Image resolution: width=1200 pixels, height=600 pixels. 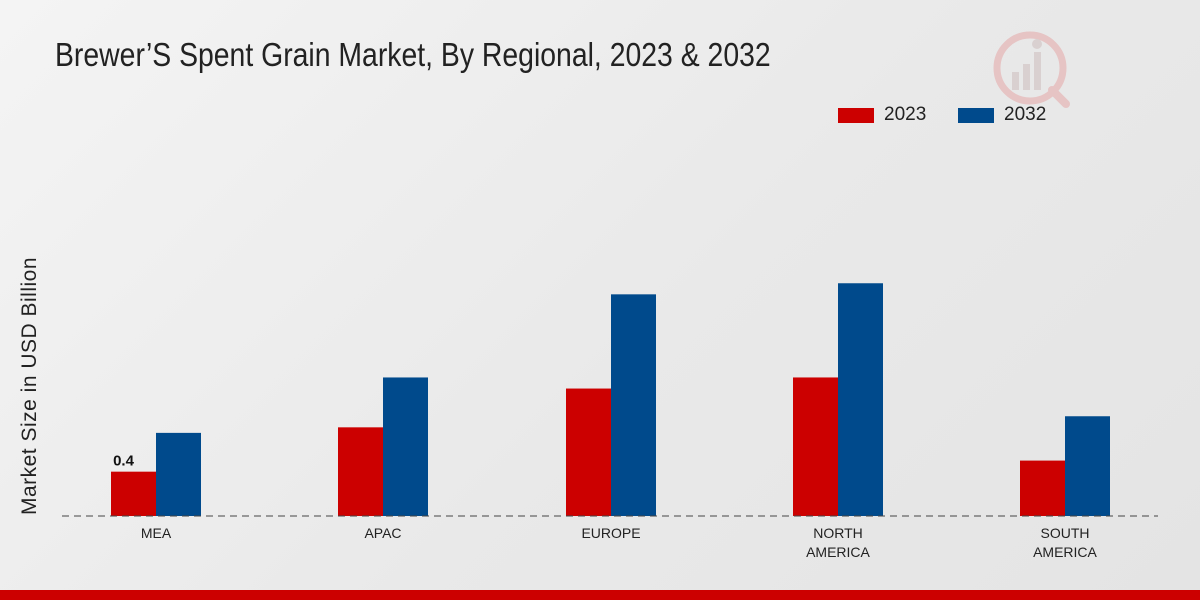 I want to click on bar-2023-north-america, so click(x=815, y=446).